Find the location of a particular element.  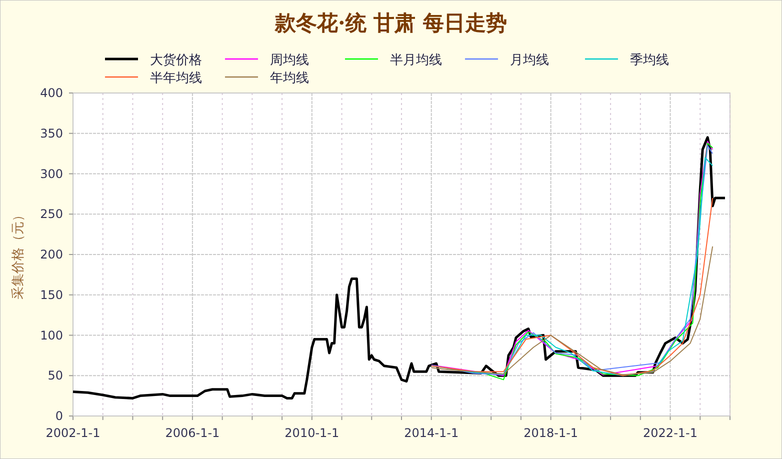

legend-label: 季均线 is located at coordinates (649, 60).